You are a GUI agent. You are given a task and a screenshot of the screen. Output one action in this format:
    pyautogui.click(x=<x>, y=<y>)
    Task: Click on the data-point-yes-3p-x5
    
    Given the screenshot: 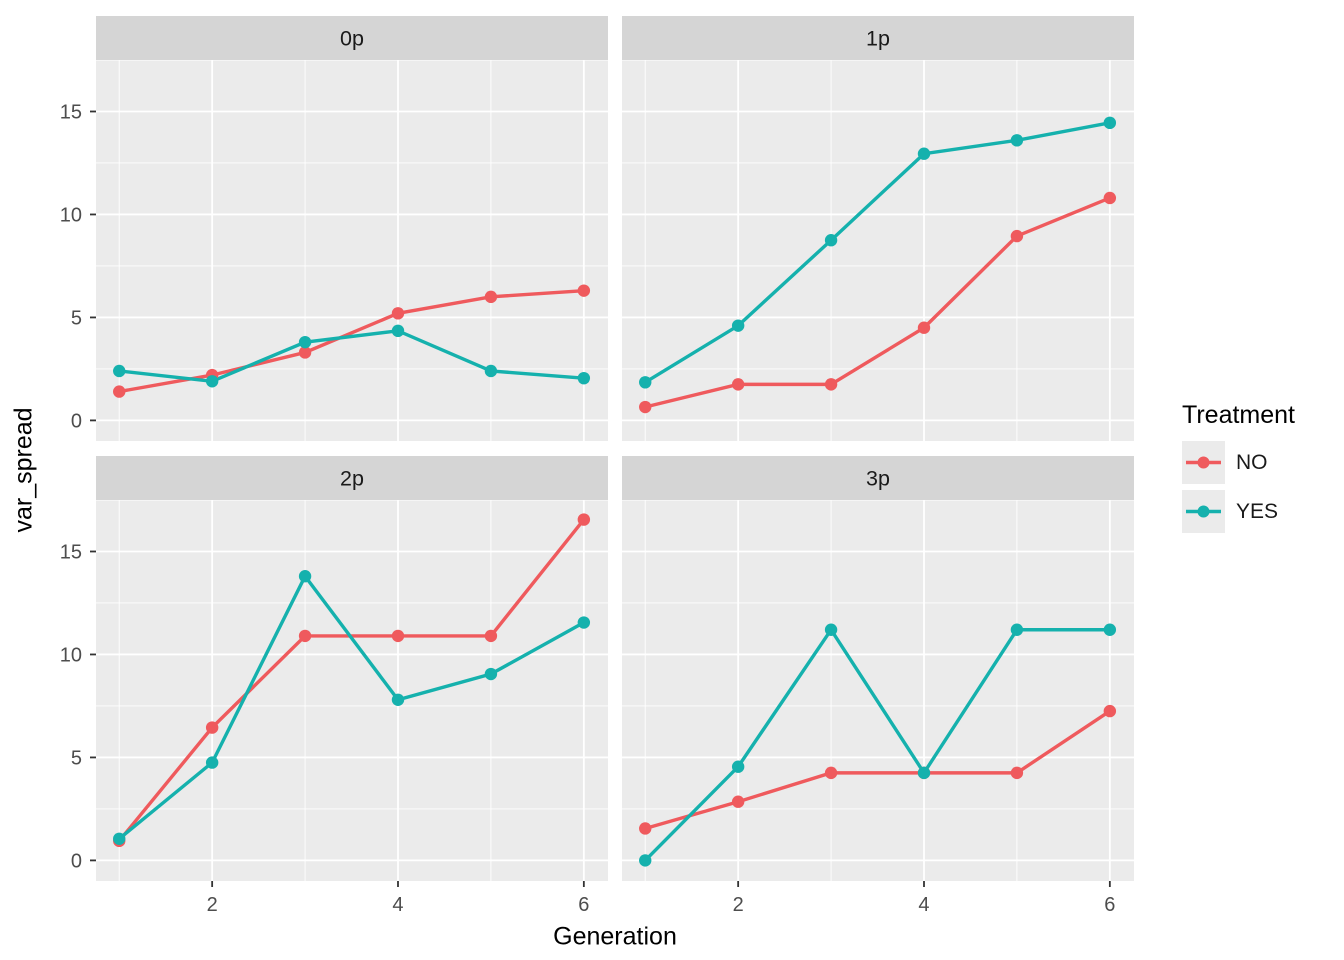 What is the action you would take?
    pyautogui.click(x=1017, y=629)
    